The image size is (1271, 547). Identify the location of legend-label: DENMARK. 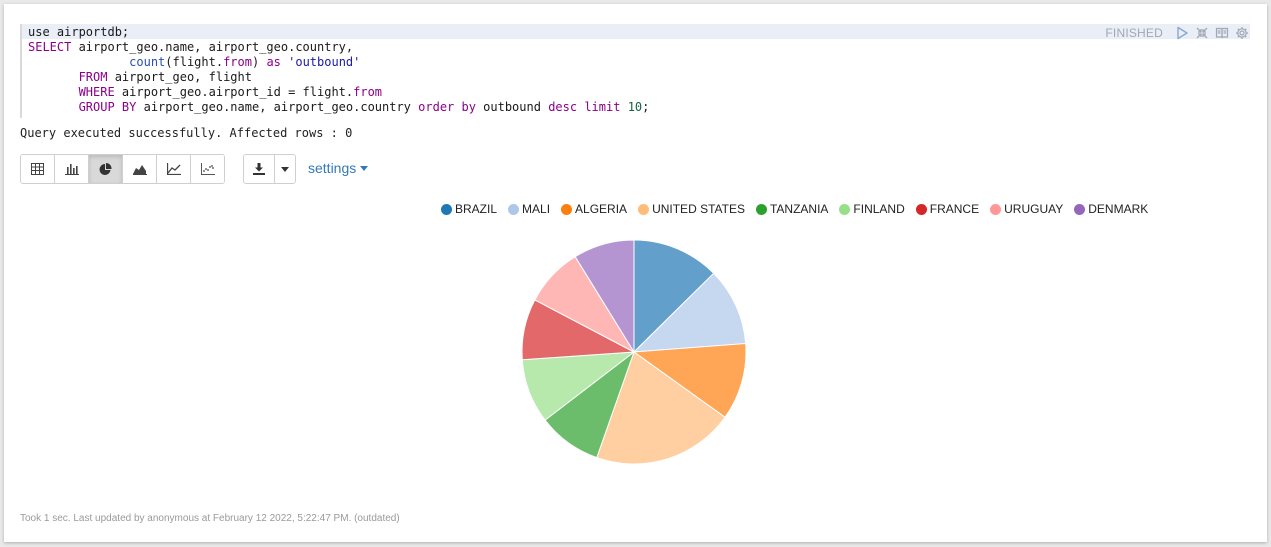
(1118, 209).